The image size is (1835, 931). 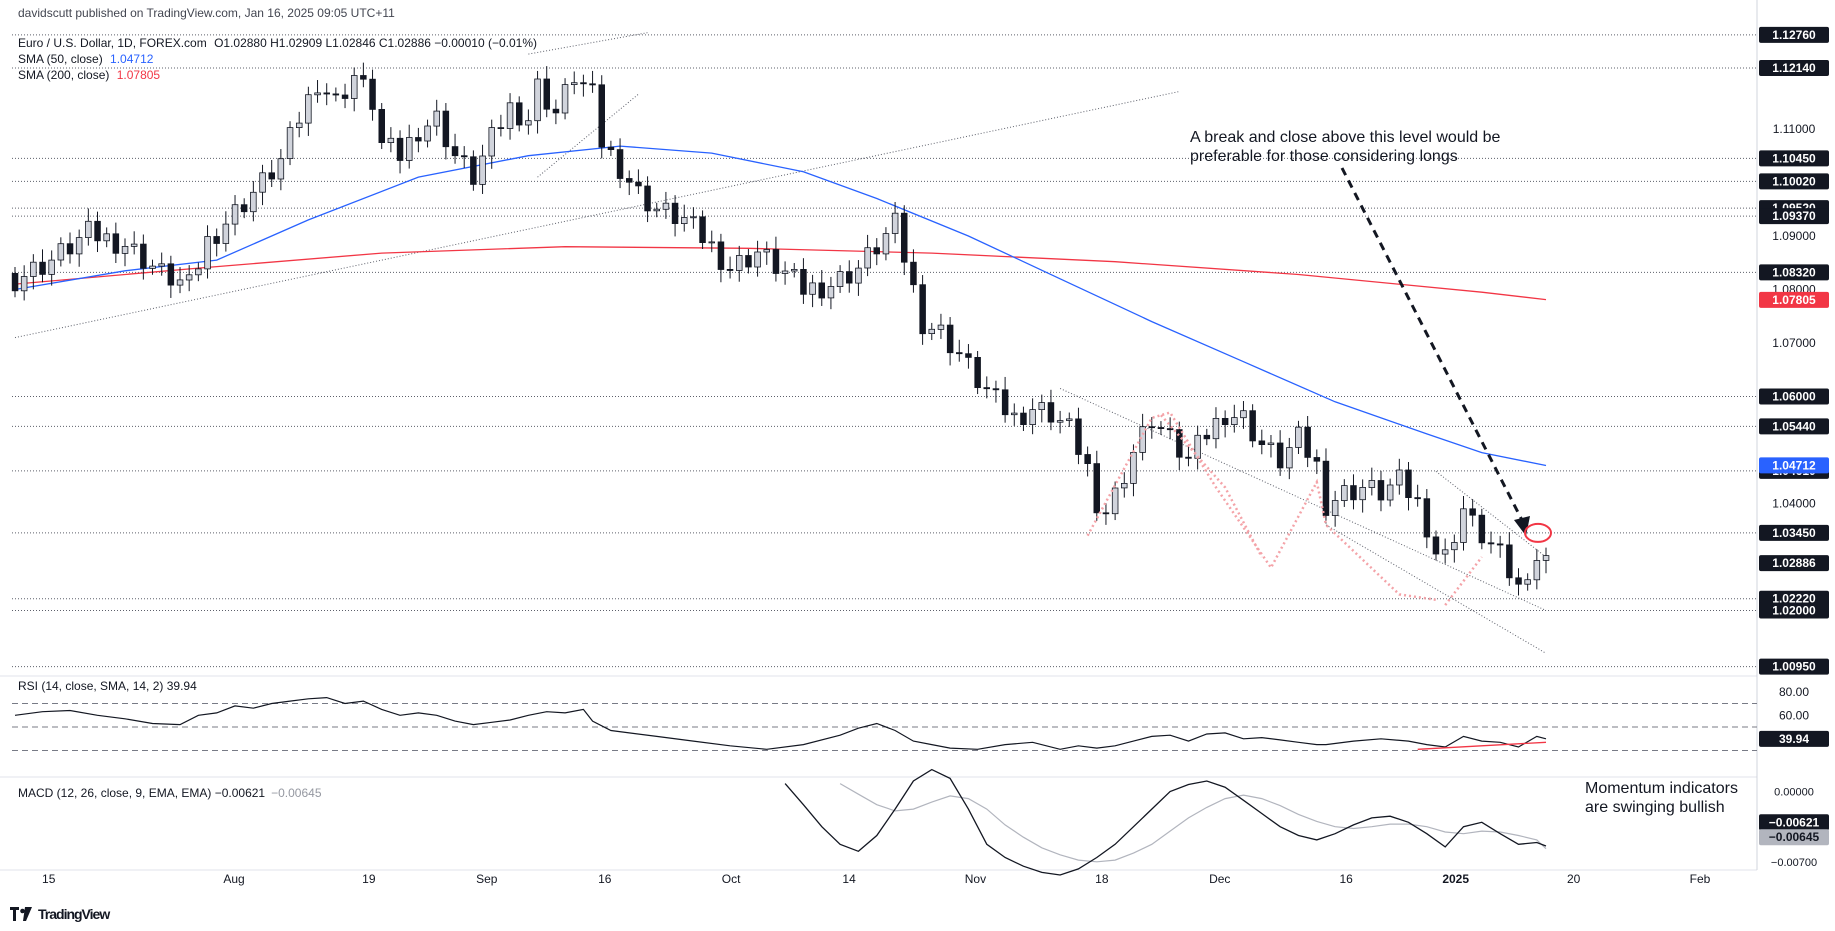 What do you see at coordinates (112, 43) in the screenshot?
I see `ticker-label: Euro / U.S. Dollar, 1D, FOREX.com` at bounding box center [112, 43].